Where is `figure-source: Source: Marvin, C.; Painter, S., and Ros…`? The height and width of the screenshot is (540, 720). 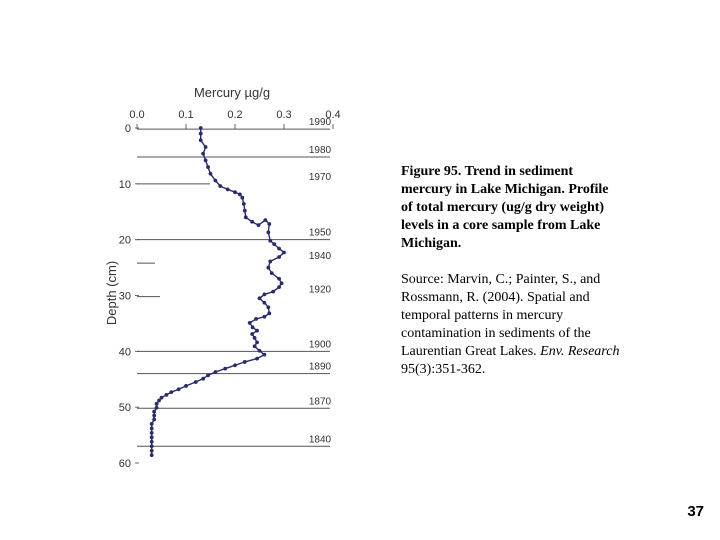
figure-source: Source: Marvin, C.; Painter, S., and Ros… is located at coordinates (511, 325).